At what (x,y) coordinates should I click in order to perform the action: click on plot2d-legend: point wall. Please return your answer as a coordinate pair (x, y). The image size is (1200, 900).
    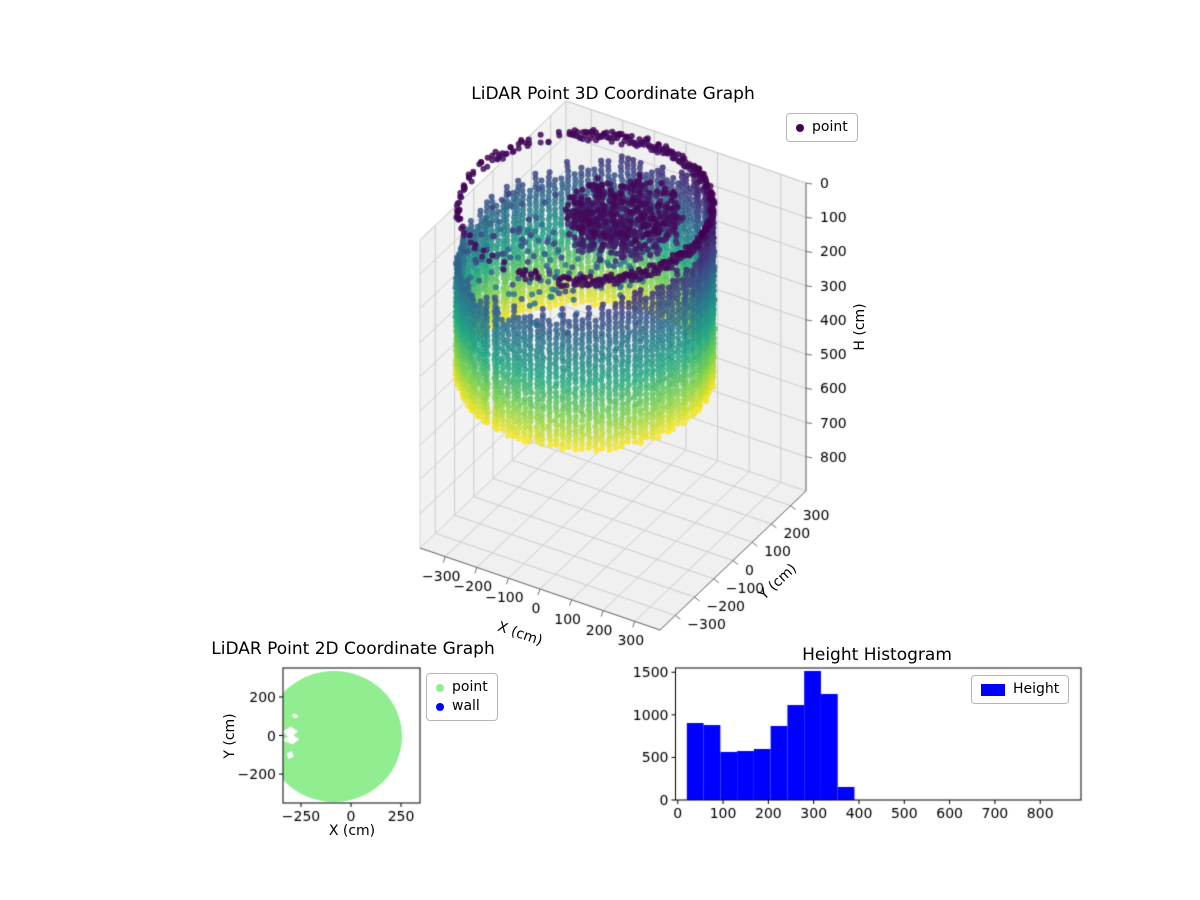
    Looking at the image, I should click on (462, 697).